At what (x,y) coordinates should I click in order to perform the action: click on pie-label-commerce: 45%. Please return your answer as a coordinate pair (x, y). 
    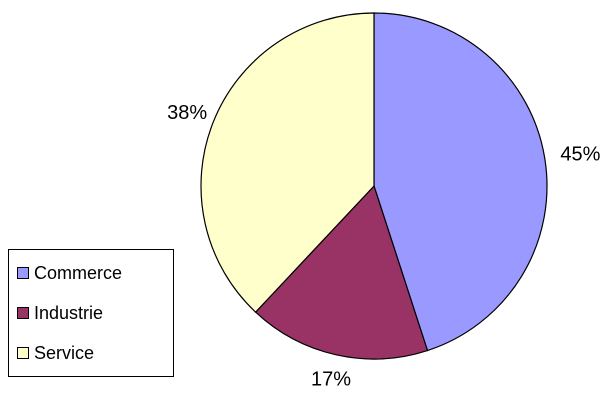
    Looking at the image, I should click on (580, 154).